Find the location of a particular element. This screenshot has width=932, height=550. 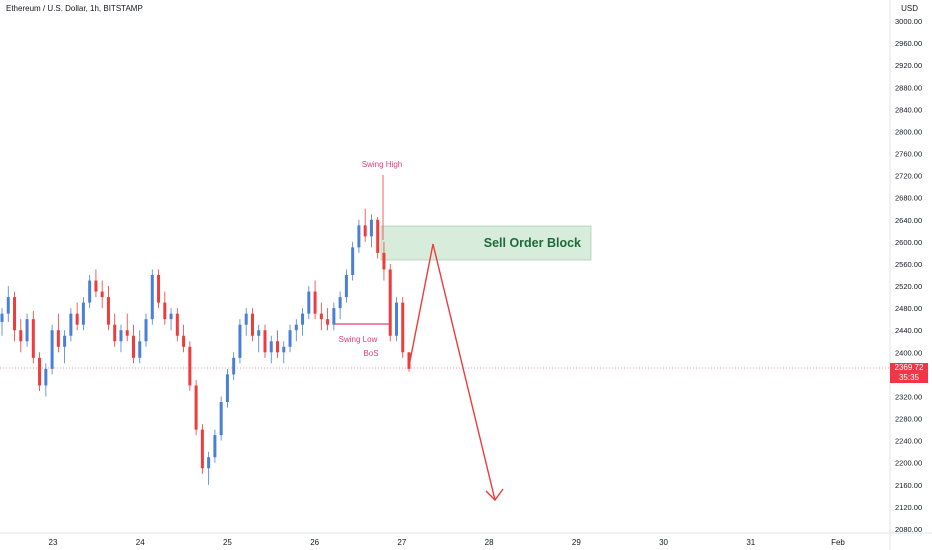

price-tick-label: 2080.00 is located at coordinates (908, 529).